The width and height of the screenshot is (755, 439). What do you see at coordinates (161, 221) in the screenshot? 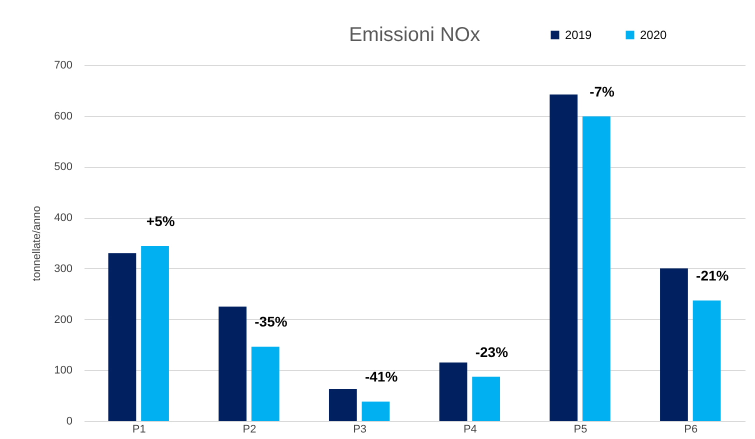
I see `annotation: +5%` at bounding box center [161, 221].